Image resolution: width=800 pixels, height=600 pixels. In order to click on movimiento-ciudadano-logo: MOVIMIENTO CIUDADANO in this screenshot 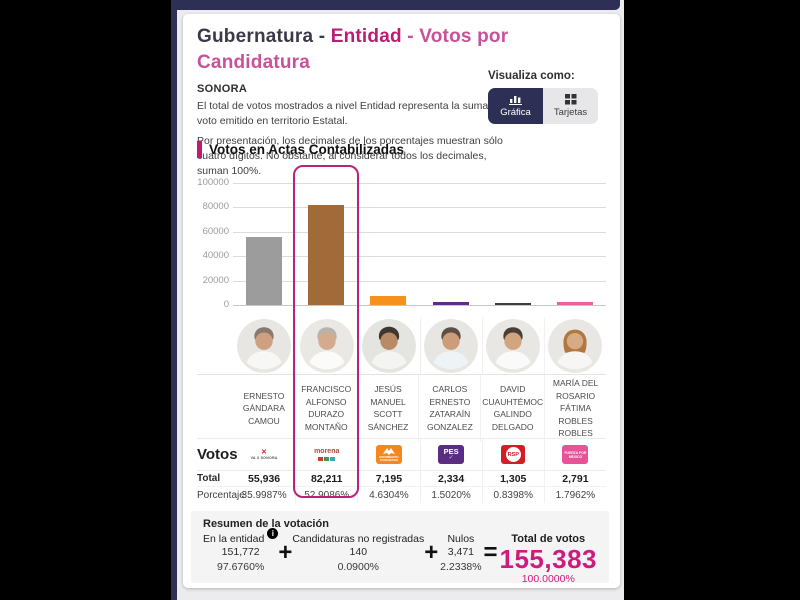, I will do `click(388, 454)`.